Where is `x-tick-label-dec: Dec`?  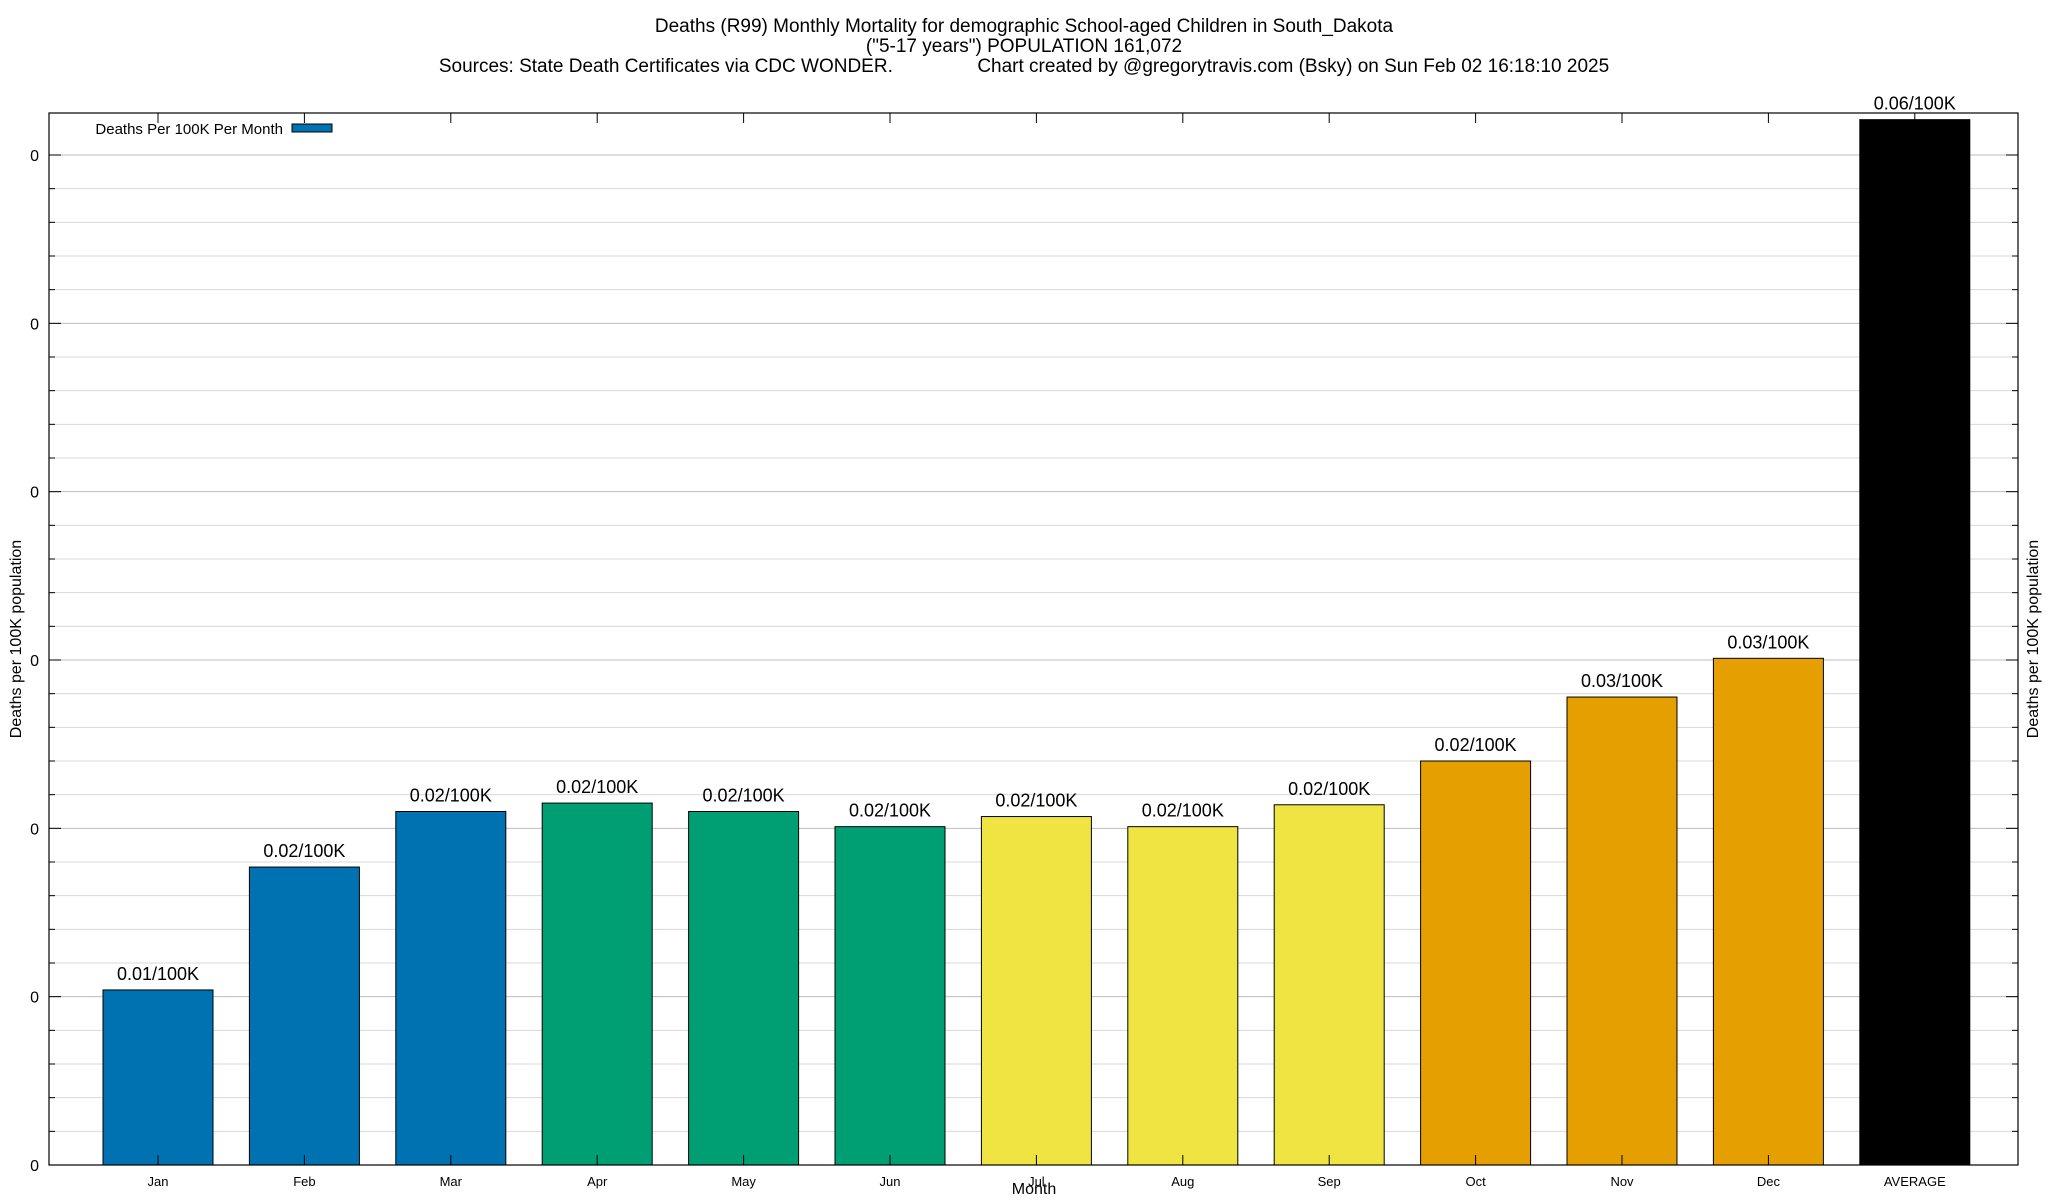
x-tick-label-dec: Dec is located at coordinates (1769, 1181).